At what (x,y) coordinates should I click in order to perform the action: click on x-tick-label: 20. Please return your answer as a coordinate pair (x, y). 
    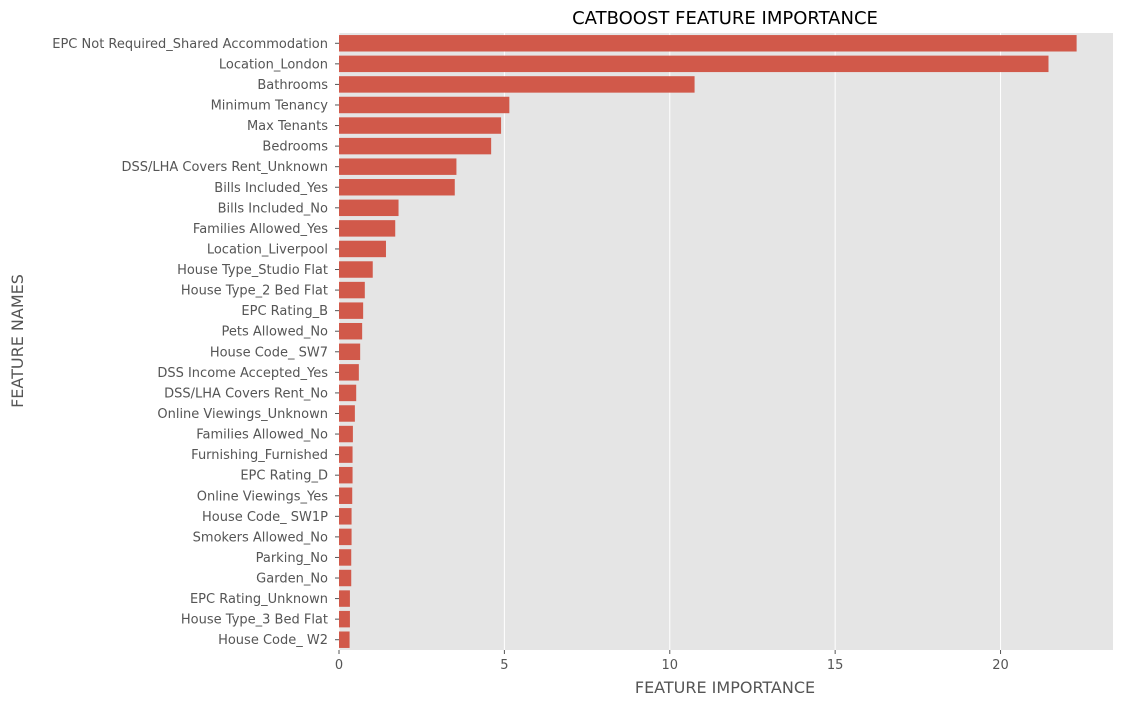
    Looking at the image, I should click on (1000, 665).